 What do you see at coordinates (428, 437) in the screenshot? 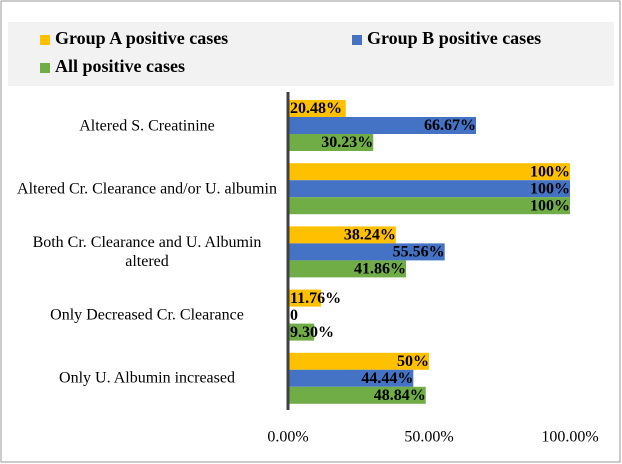
I see `x-tick-label: 50.00%` at bounding box center [428, 437].